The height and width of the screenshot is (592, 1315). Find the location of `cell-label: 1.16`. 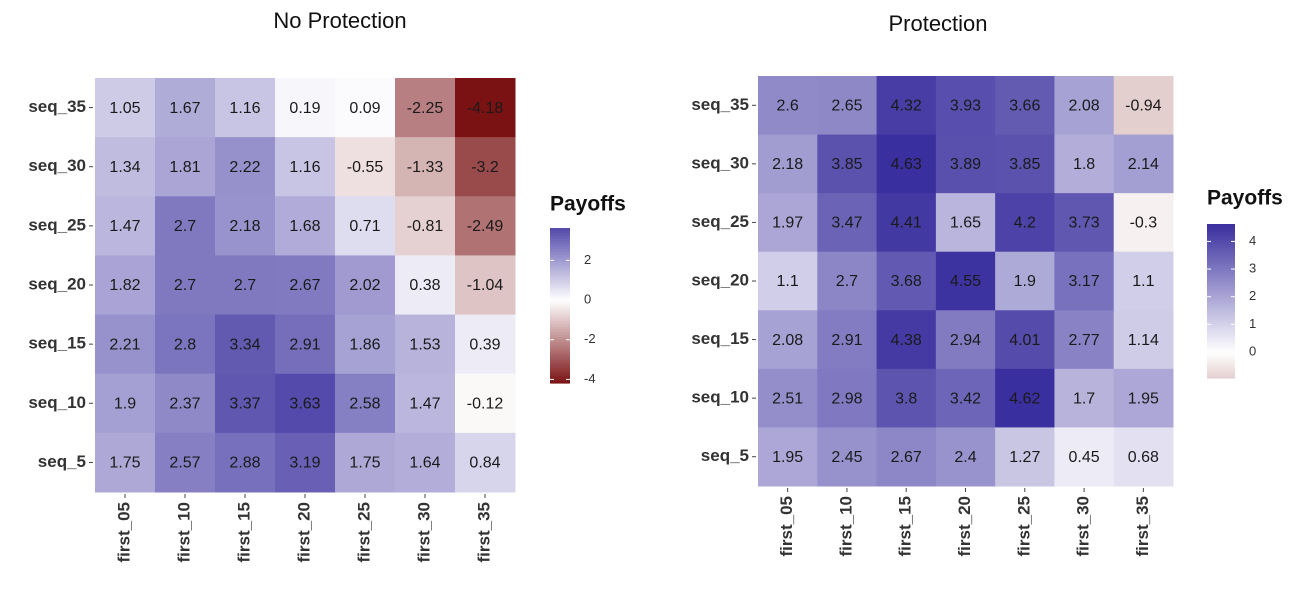

cell-label: 1.16 is located at coordinates (244, 108).